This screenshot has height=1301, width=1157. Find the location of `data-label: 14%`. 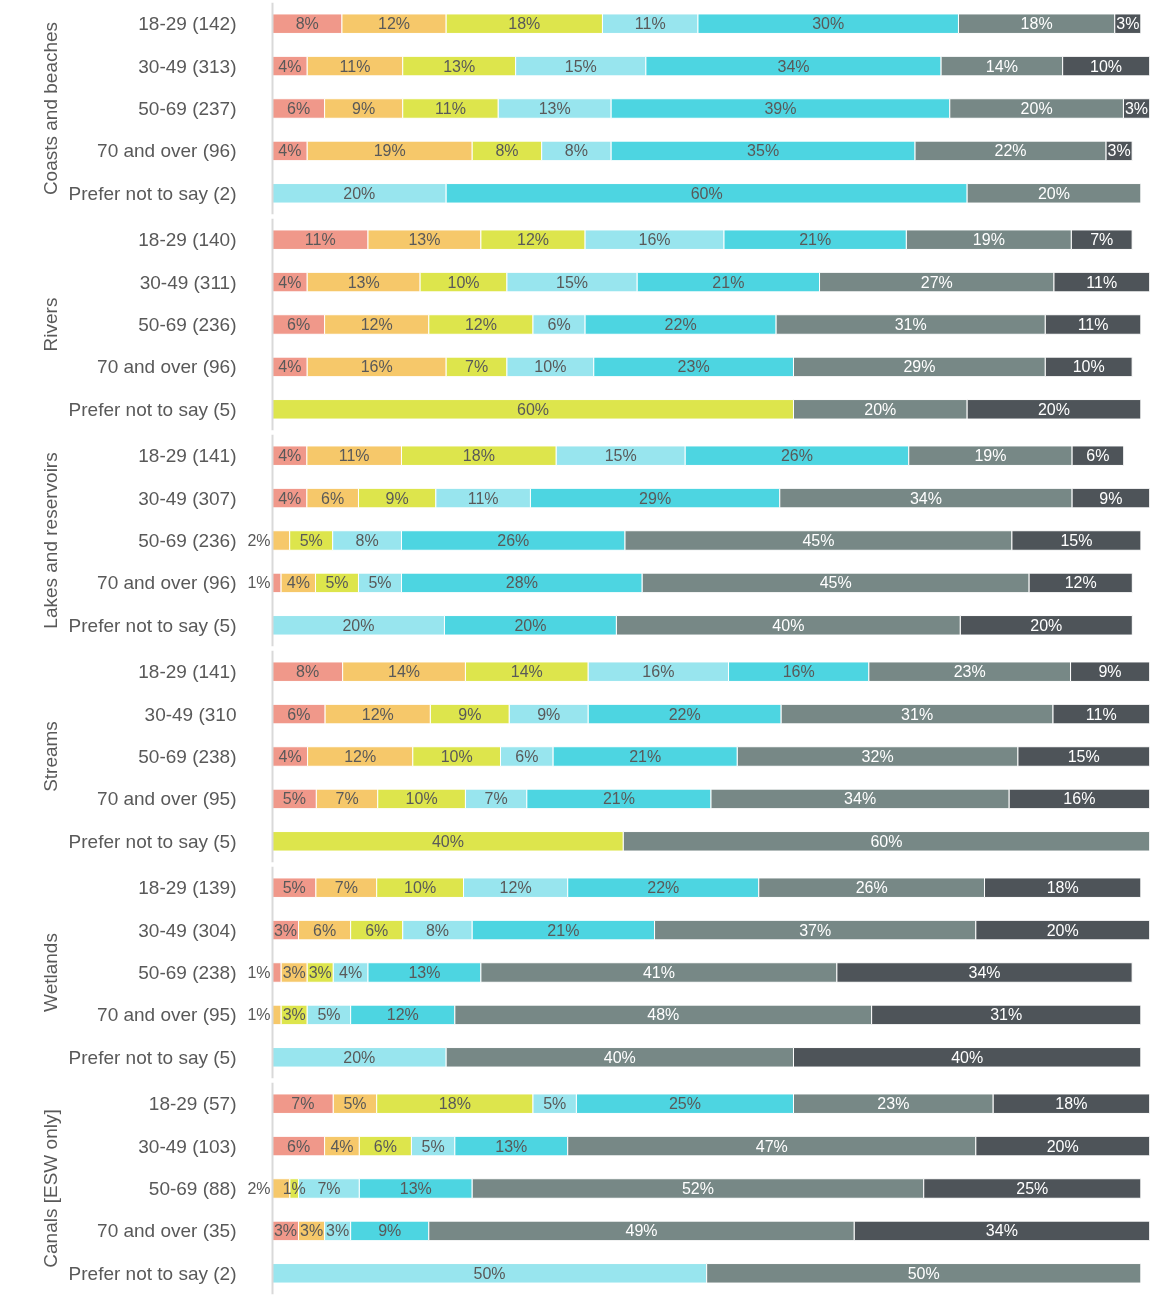

data-label: 14% is located at coordinates (526, 672).